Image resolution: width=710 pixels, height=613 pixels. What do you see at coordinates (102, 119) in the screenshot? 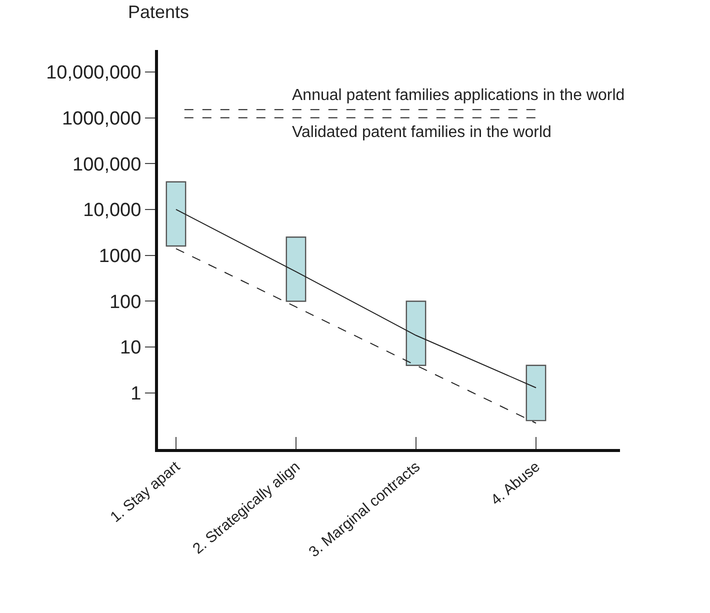
I see `y-tick-label: 1000,000` at bounding box center [102, 119].